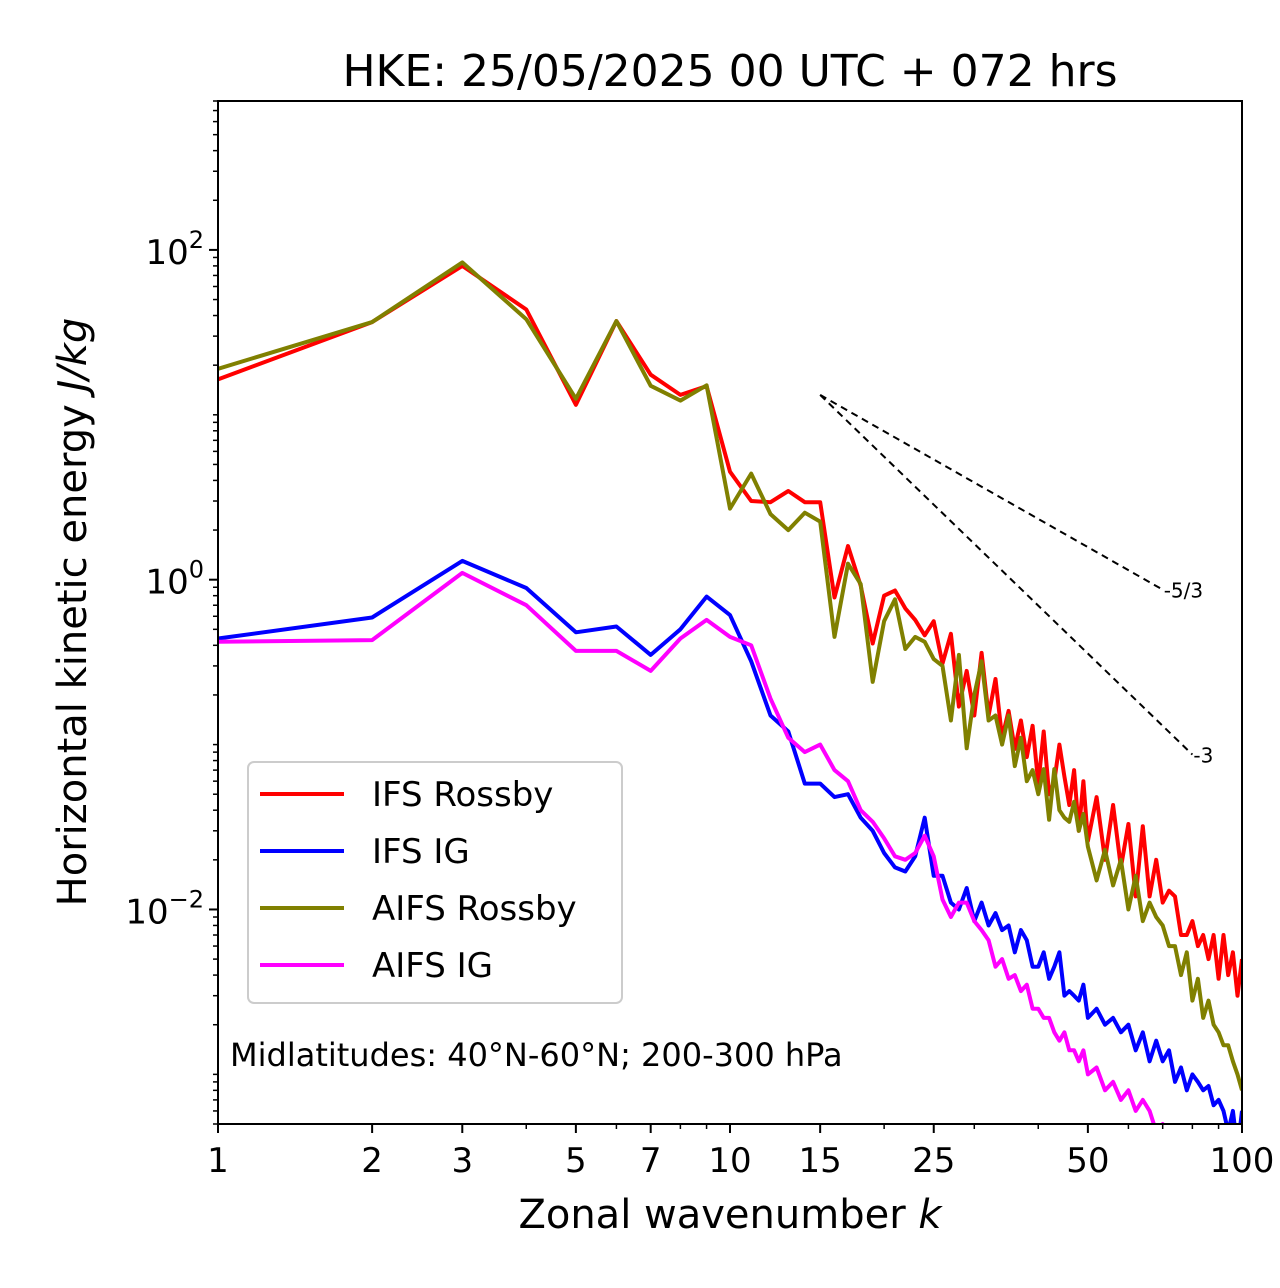 This screenshot has height=1288, width=1280. What do you see at coordinates (1203, 756) in the screenshot?
I see `reference-label-1: -3` at bounding box center [1203, 756].